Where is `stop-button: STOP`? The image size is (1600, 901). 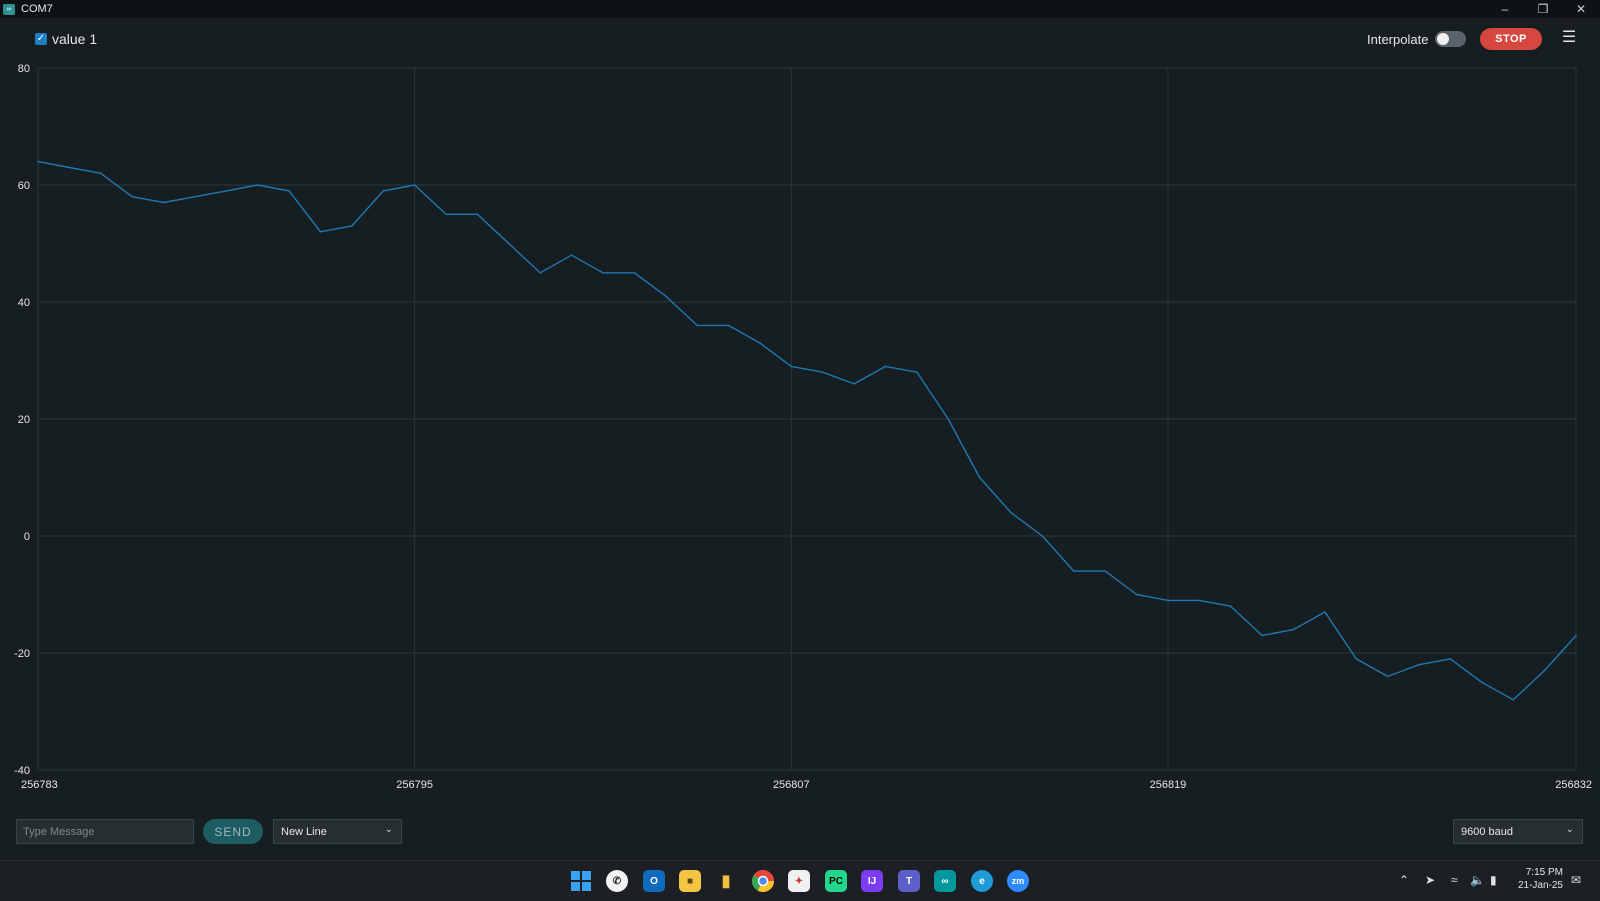 stop-button: STOP is located at coordinates (1511, 39).